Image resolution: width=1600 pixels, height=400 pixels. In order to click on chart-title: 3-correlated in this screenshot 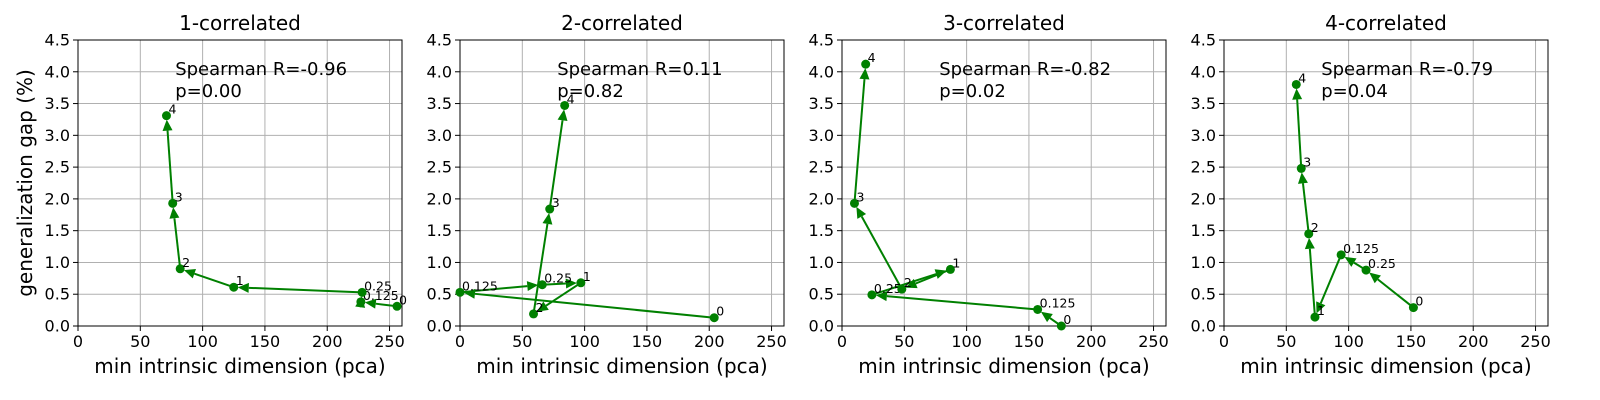, I will do `click(1004, 23)`.